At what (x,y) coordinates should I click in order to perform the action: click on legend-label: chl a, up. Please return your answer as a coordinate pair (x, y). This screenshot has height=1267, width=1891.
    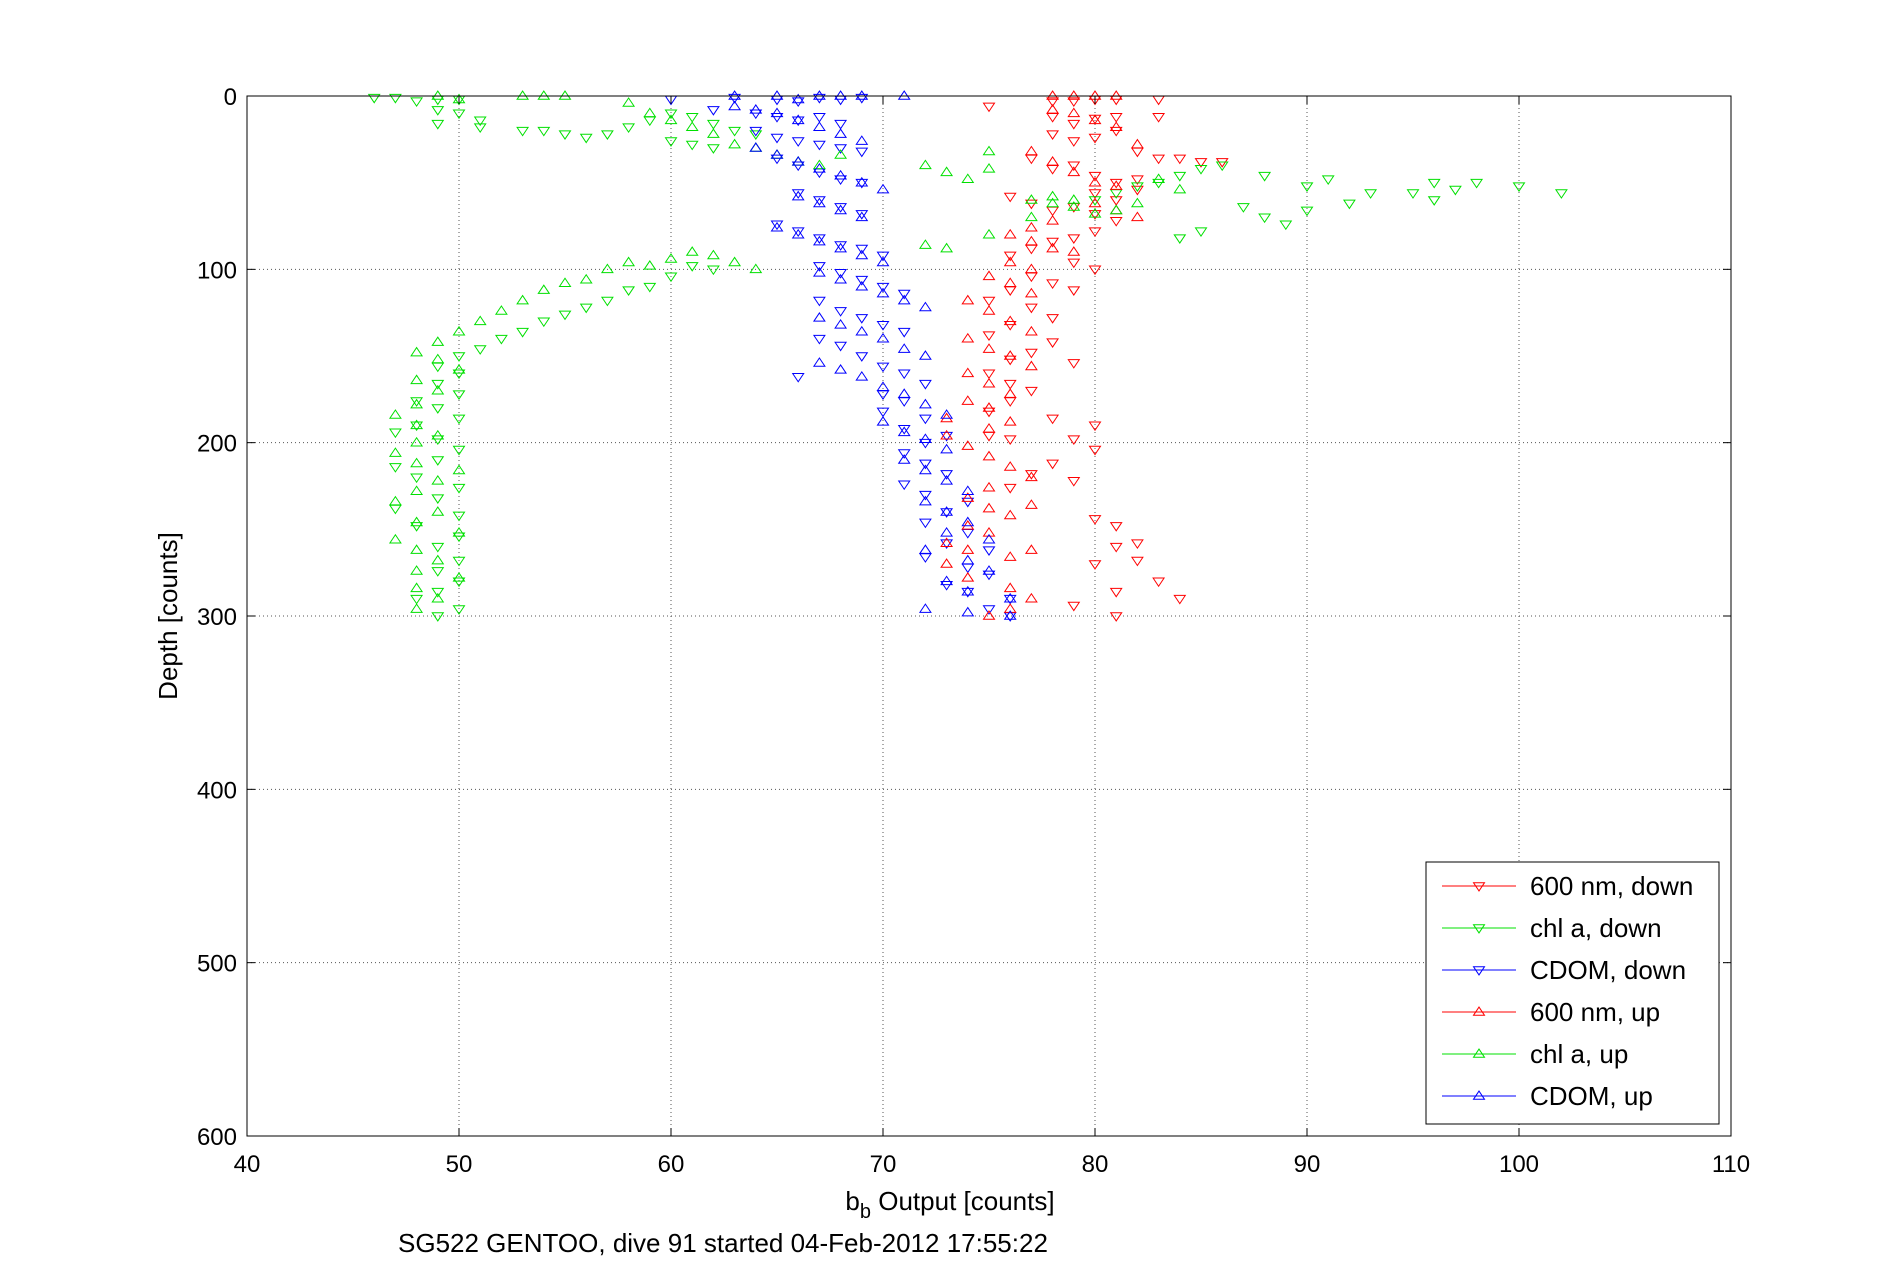
    Looking at the image, I should click on (1579, 1054).